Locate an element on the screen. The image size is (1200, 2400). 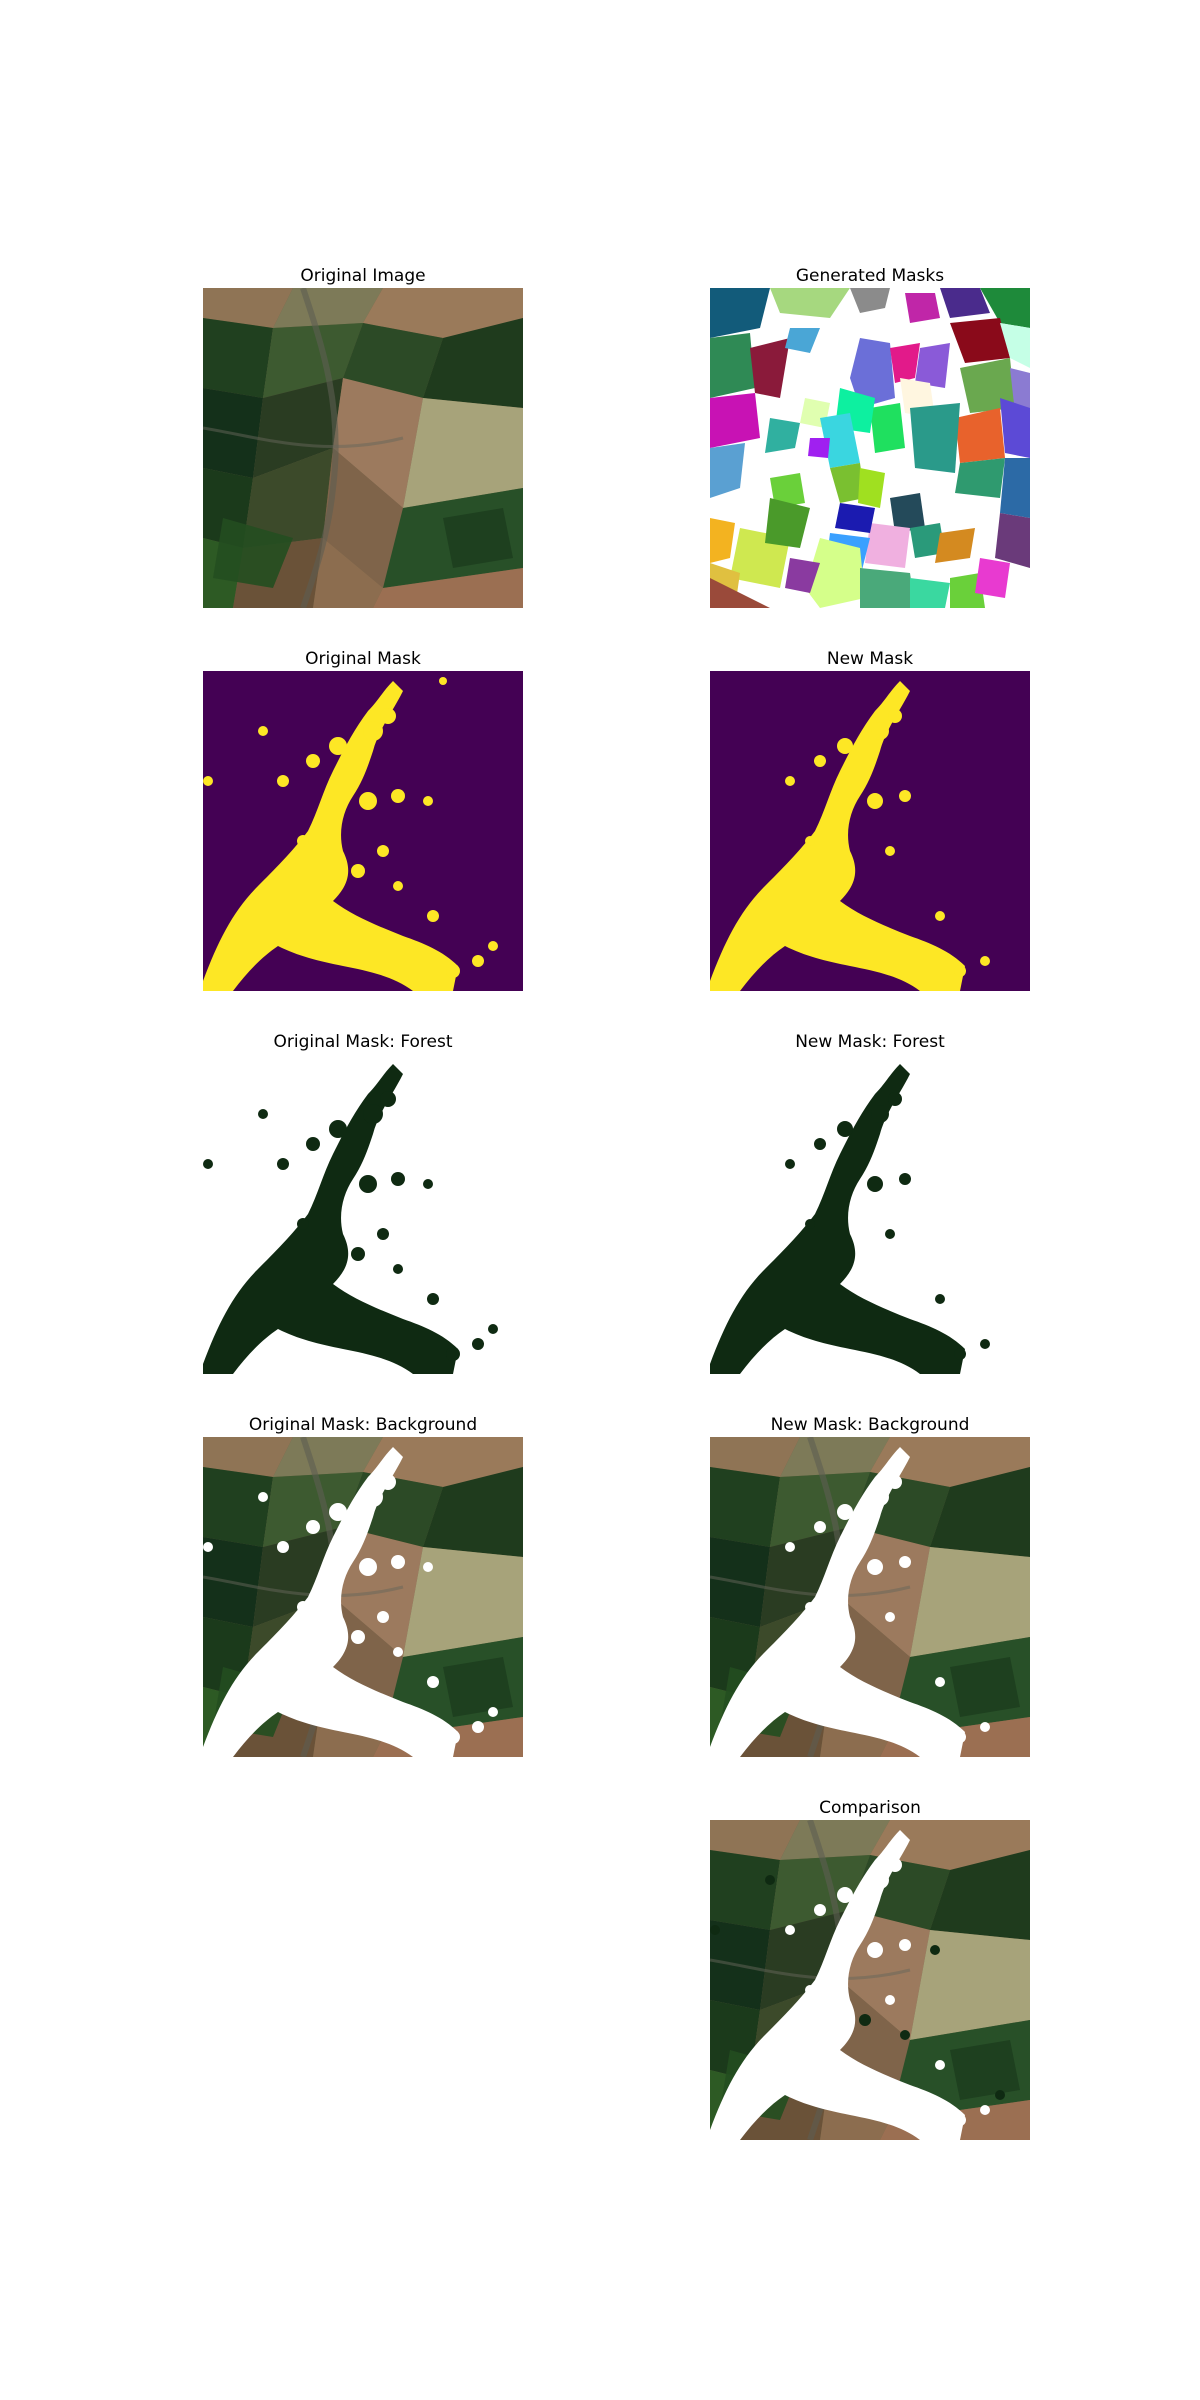
panel-title: Original Mask is located at coordinates (363, 659).